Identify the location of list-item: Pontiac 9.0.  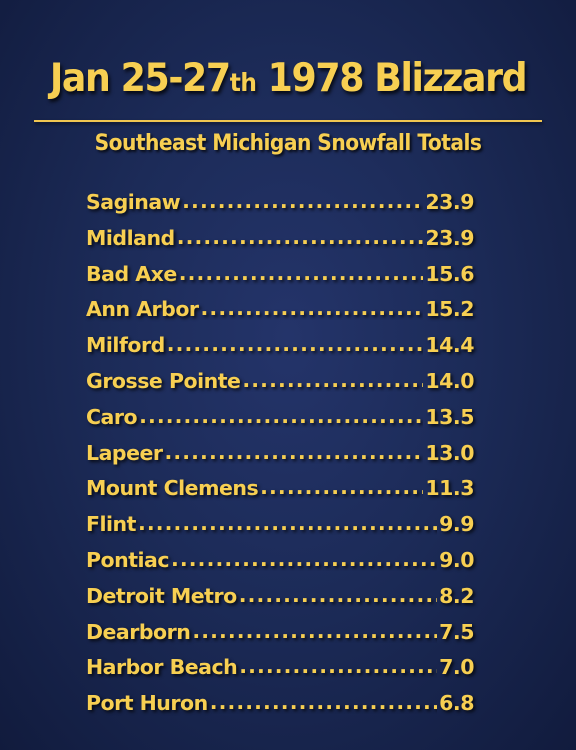
(280, 566).